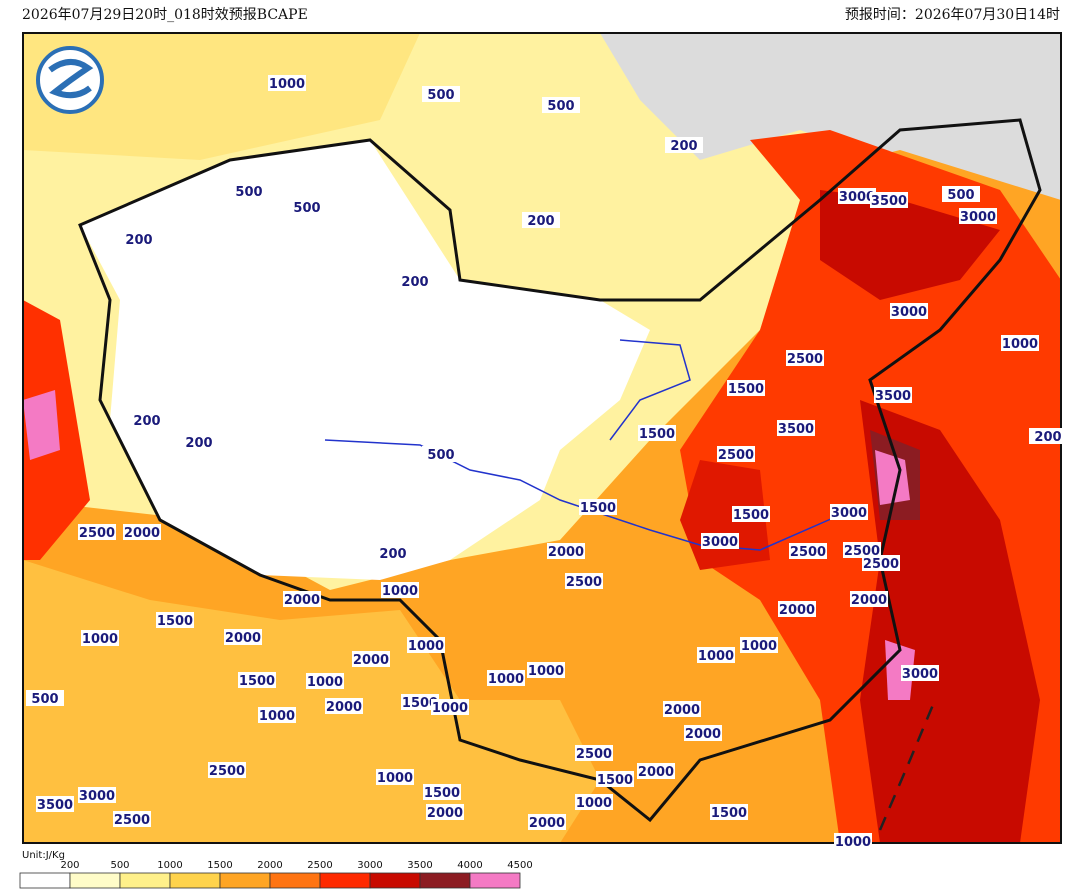 The height and width of the screenshot is (895, 1083). What do you see at coordinates (169, 865) in the screenshot?
I see `legend-tick: 1000` at bounding box center [169, 865].